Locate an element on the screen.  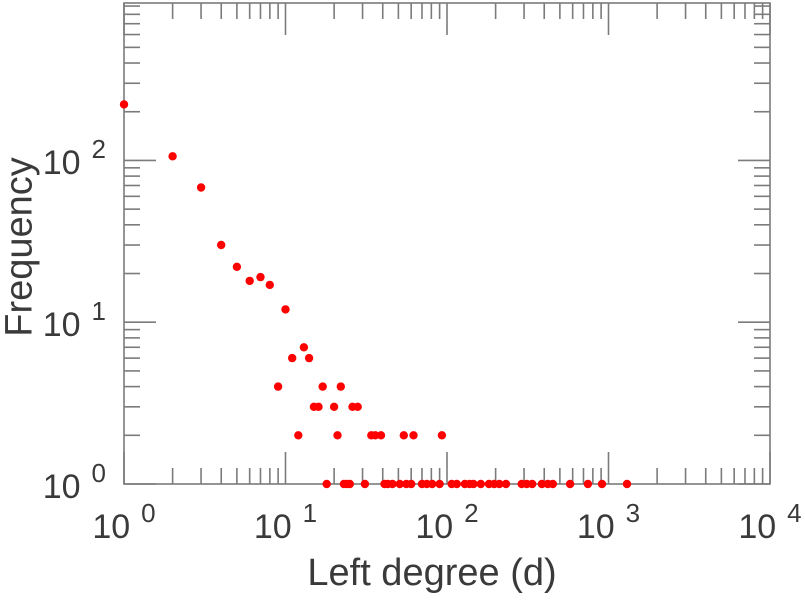
x-tick-label-2: 10 2 is located at coordinates (446, 523).